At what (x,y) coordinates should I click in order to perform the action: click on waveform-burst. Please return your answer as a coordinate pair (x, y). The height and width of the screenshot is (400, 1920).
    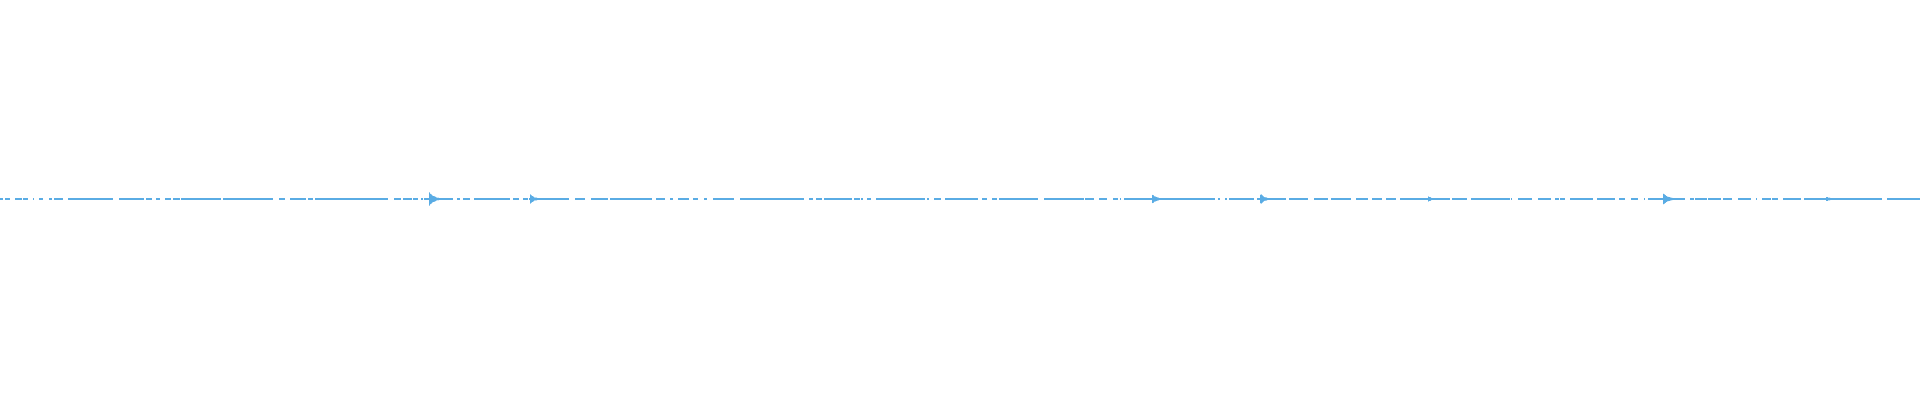
    Looking at the image, I should click on (440, 199).